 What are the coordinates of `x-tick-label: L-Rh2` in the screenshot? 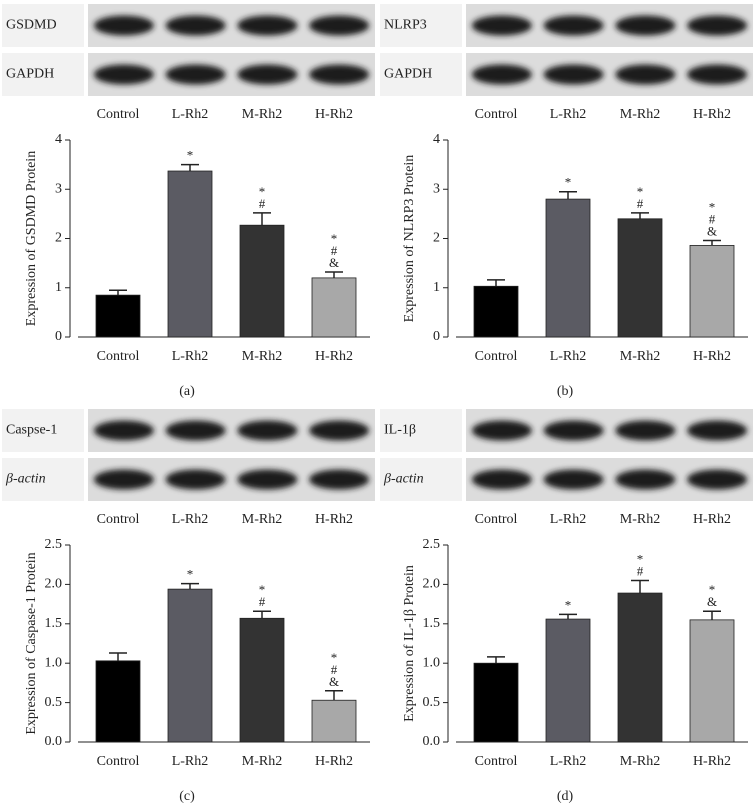 It's located at (190, 356).